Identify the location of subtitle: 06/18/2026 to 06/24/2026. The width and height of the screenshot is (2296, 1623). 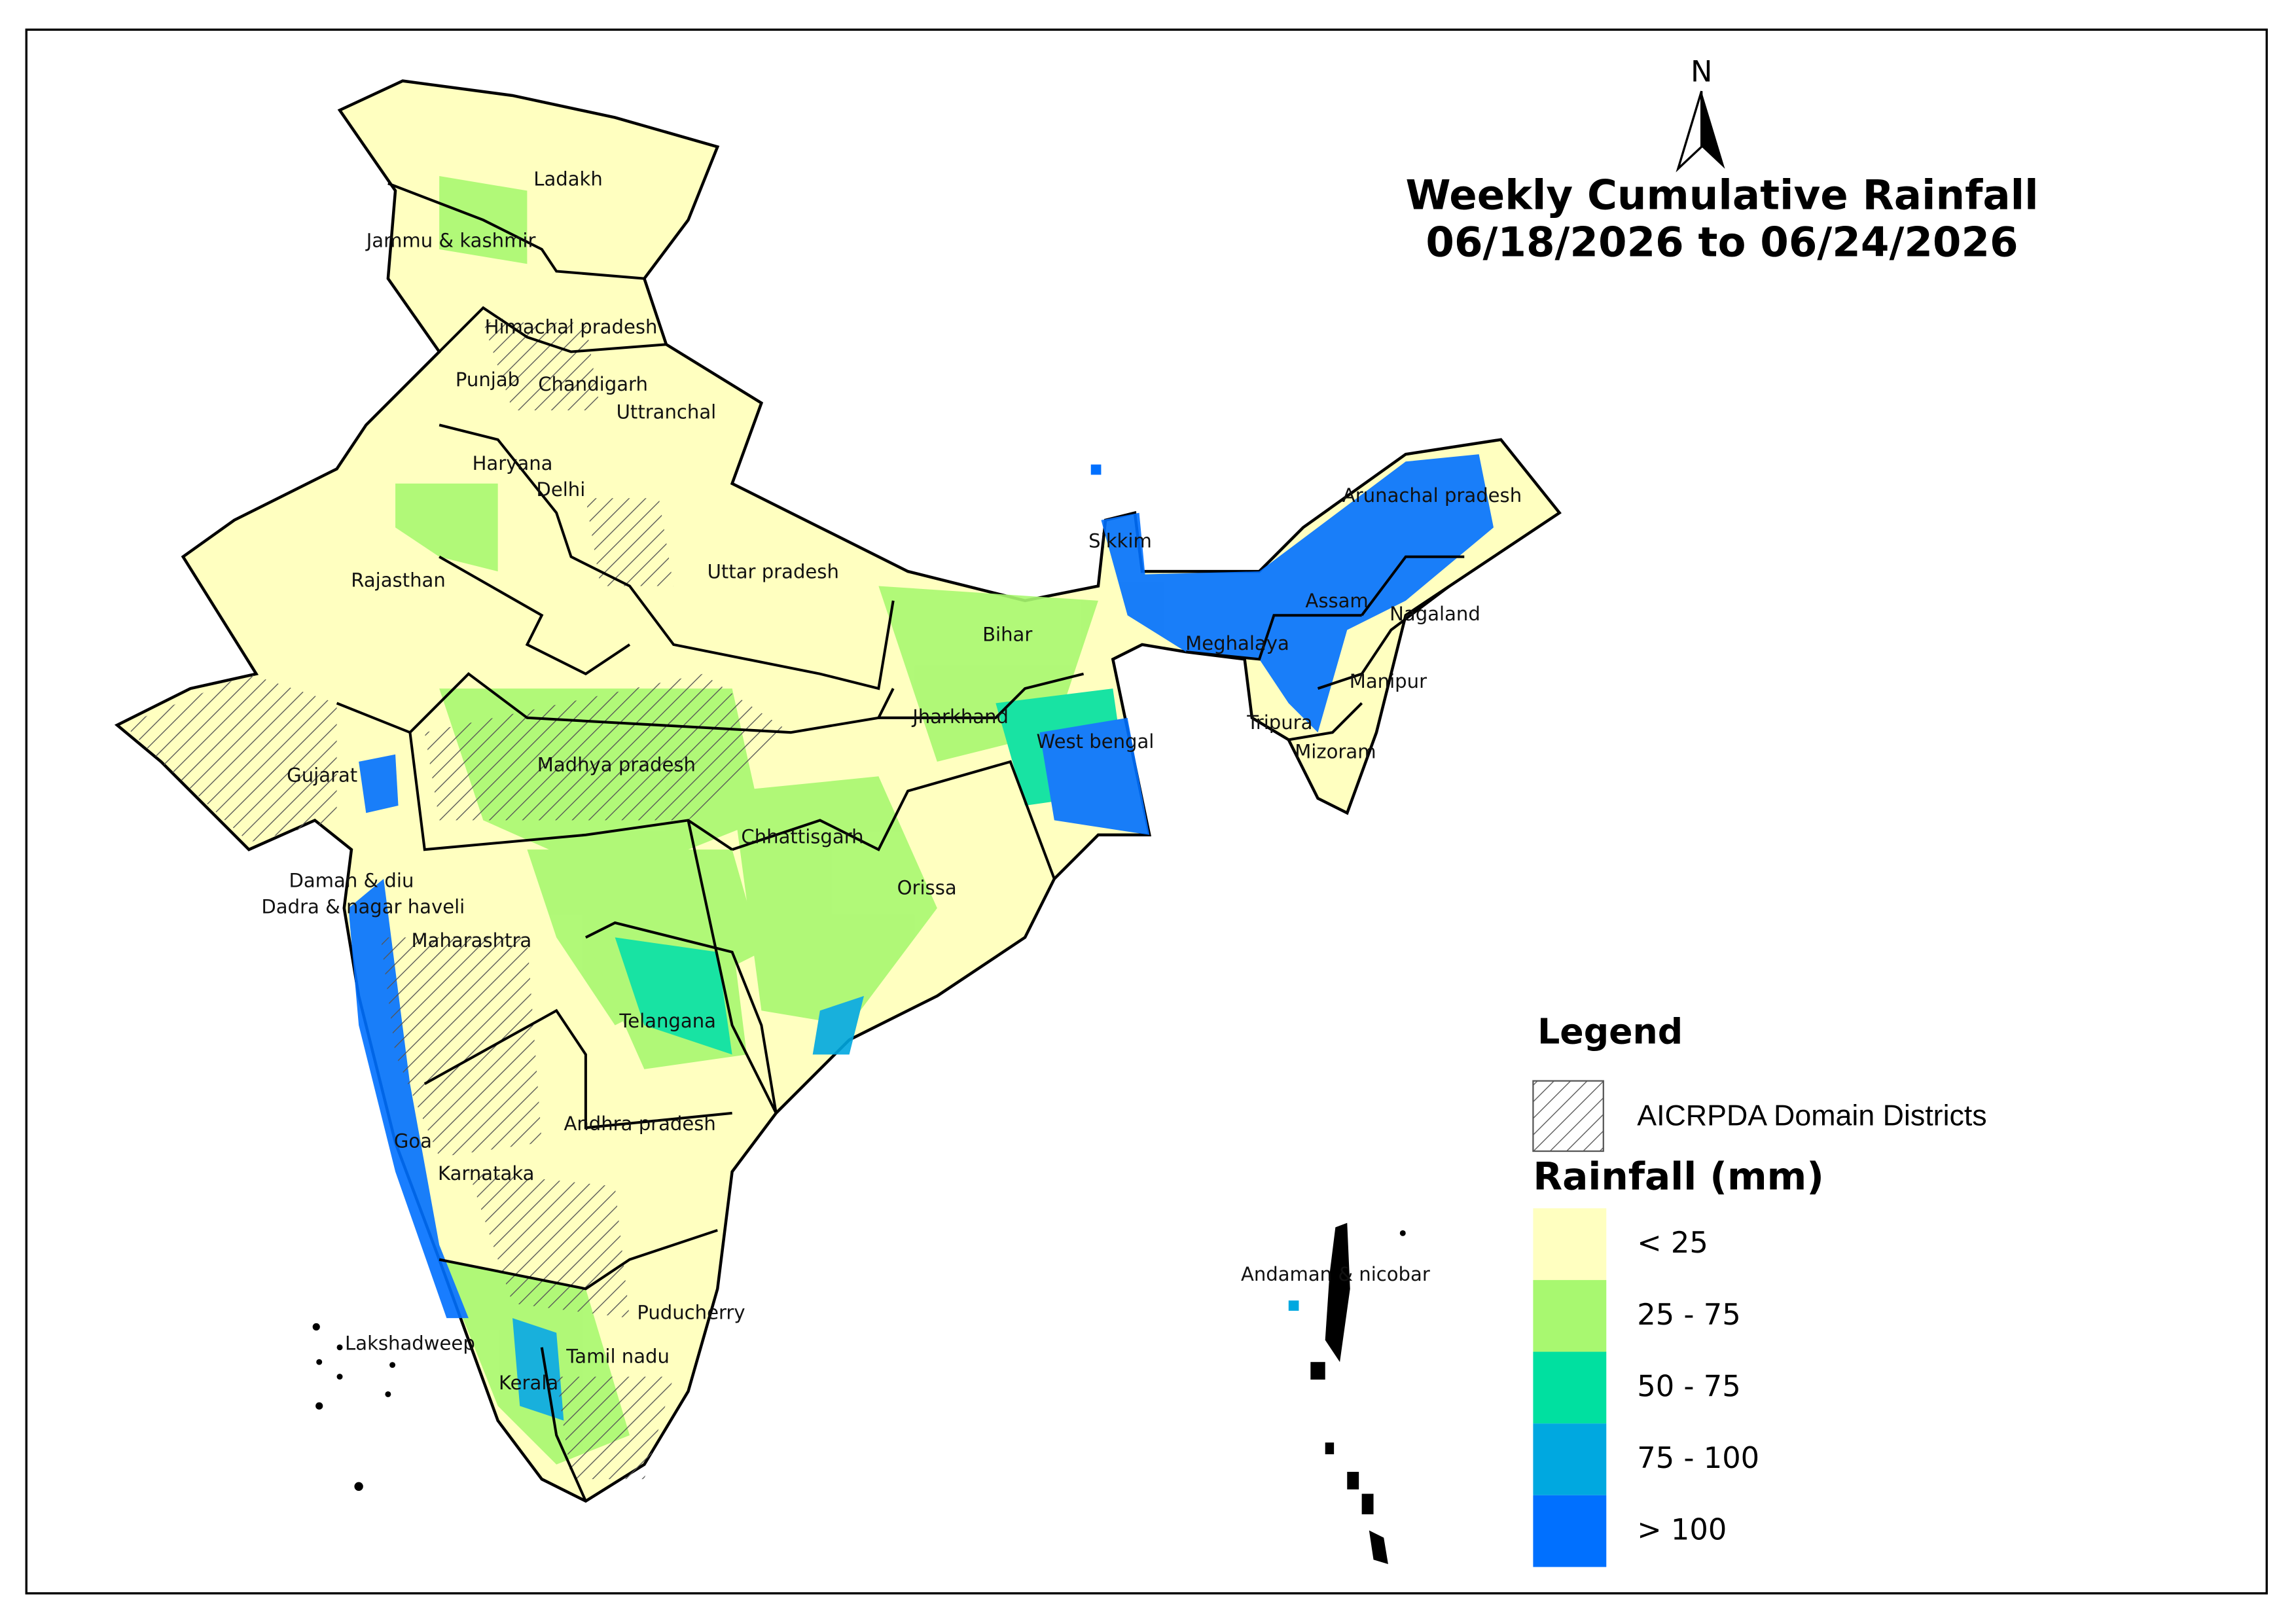
(1722, 242).